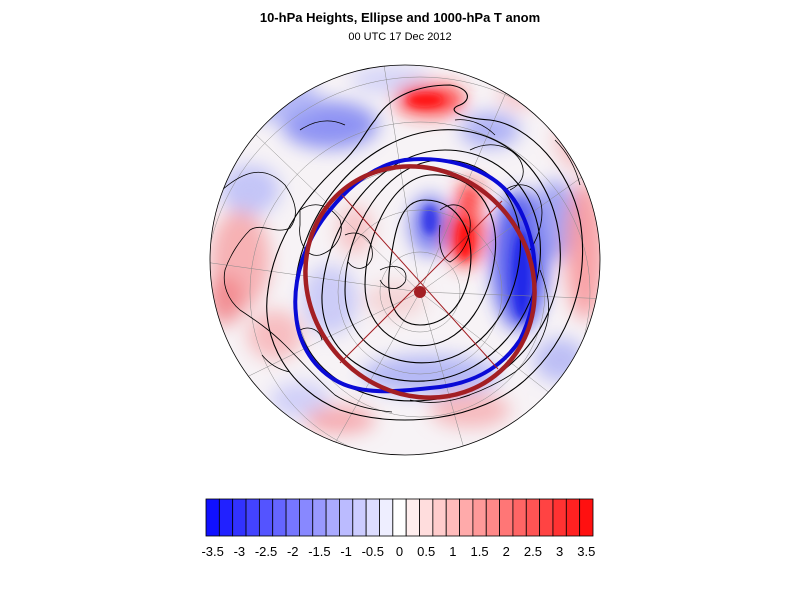 This screenshot has height=600, width=800. Describe the element at coordinates (479, 551) in the screenshot. I see `colorbar-tick-label: 1.5` at that location.